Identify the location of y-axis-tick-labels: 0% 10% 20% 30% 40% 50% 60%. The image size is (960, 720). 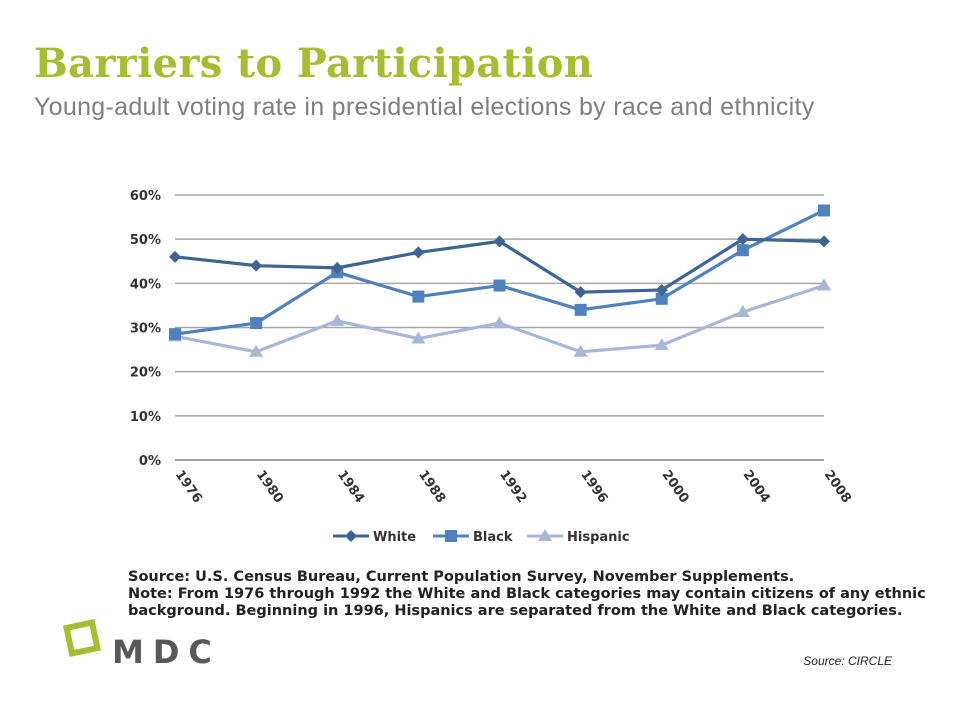
(145, 329).